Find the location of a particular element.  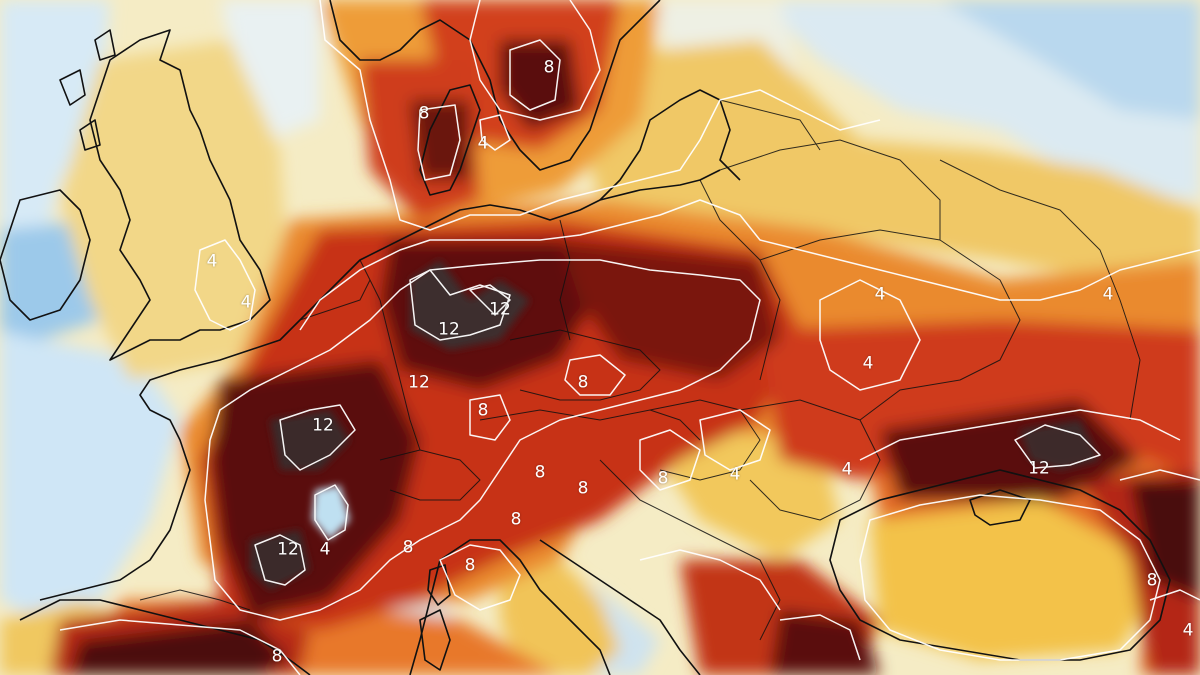

france-south-core is located at coordinates (280, 560).